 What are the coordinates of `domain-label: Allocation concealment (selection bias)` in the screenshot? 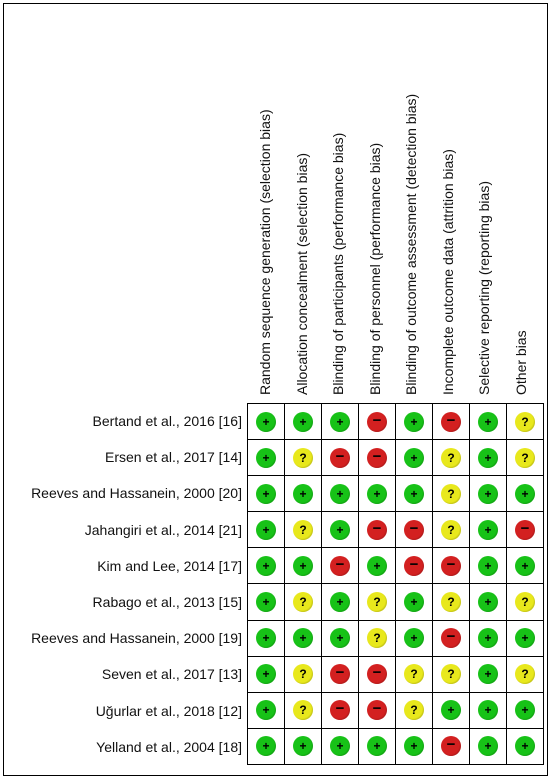 It's located at (301, 273).